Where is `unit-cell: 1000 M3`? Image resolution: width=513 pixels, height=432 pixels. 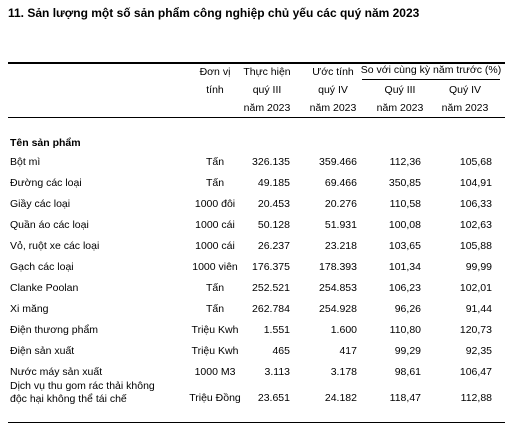
unit-cell: 1000 M3 is located at coordinates (215, 372).